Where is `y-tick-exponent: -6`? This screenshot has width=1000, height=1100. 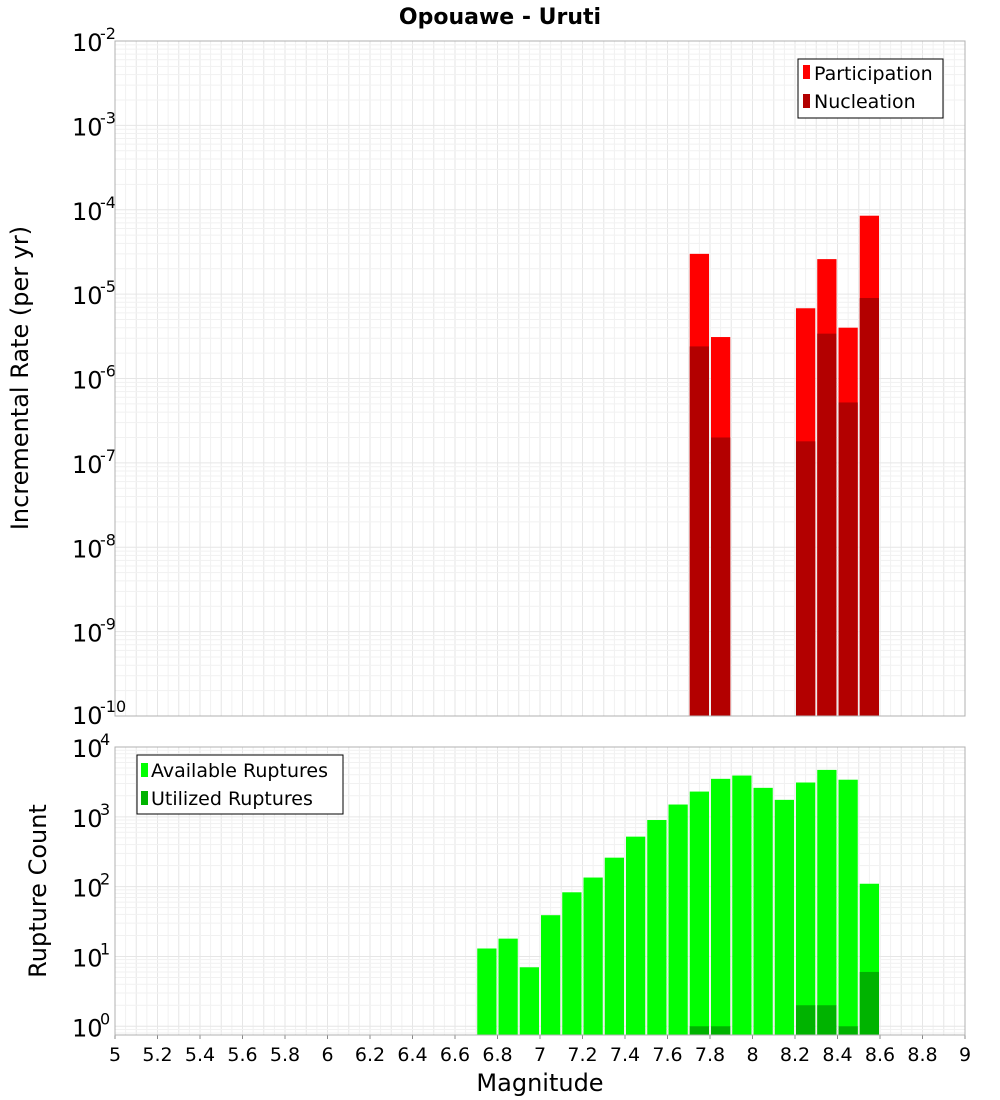
y-tick-exponent: -6 is located at coordinates (108, 371).